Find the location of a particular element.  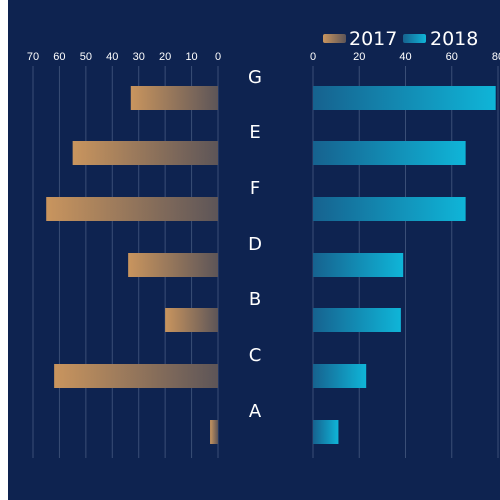

category-label: D is located at coordinates (255, 244).